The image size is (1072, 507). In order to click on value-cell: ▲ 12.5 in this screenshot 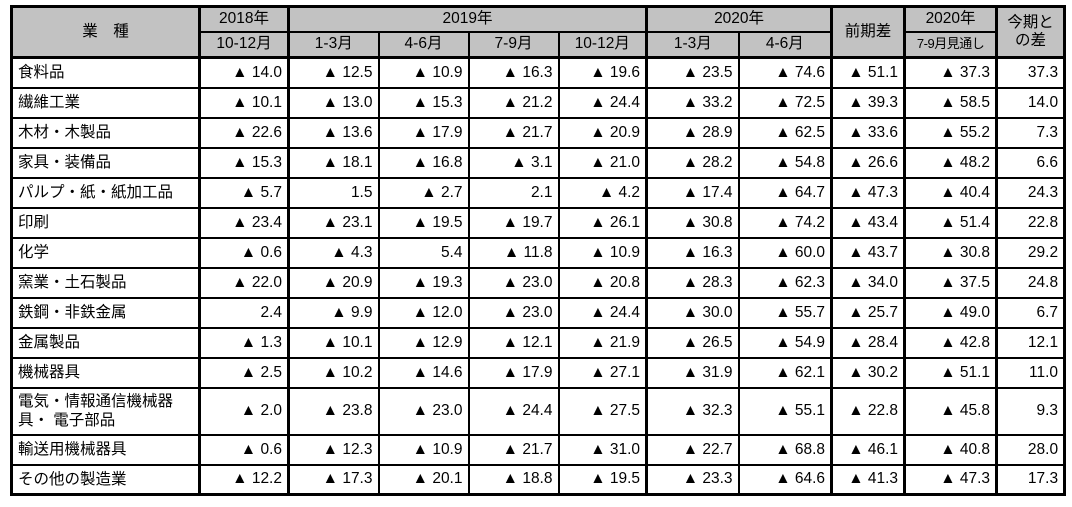, I will do `click(333, 72)`.